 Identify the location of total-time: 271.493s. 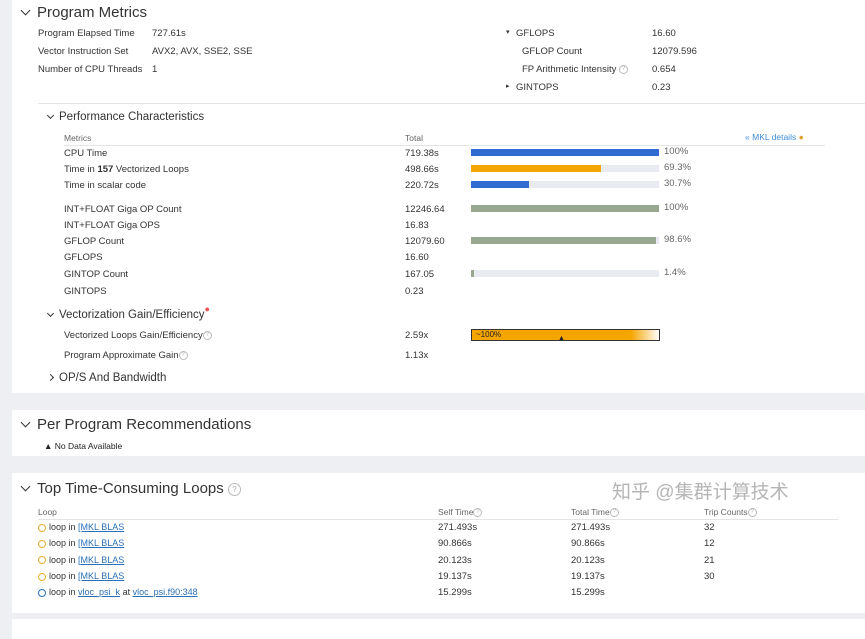
(591, 527).